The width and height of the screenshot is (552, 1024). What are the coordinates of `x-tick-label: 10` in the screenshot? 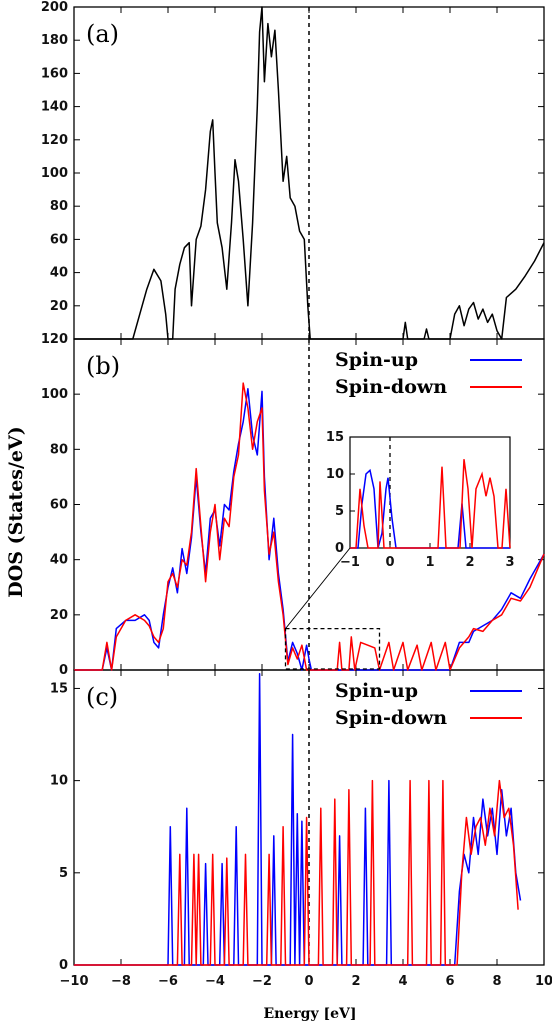 It's located at (543, 981).